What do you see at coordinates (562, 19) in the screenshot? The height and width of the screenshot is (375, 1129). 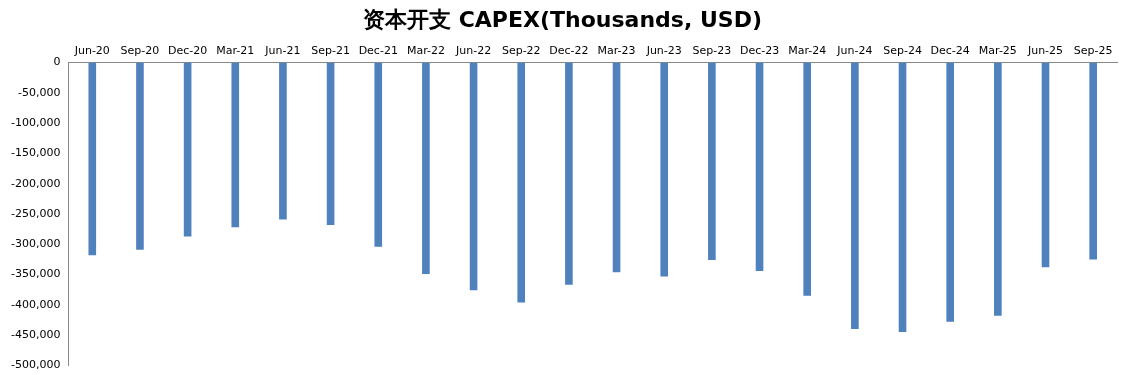 I see `chart-title: 资本开支 CAPEX(Thousands, USD)` at bounding box center [562, 19].